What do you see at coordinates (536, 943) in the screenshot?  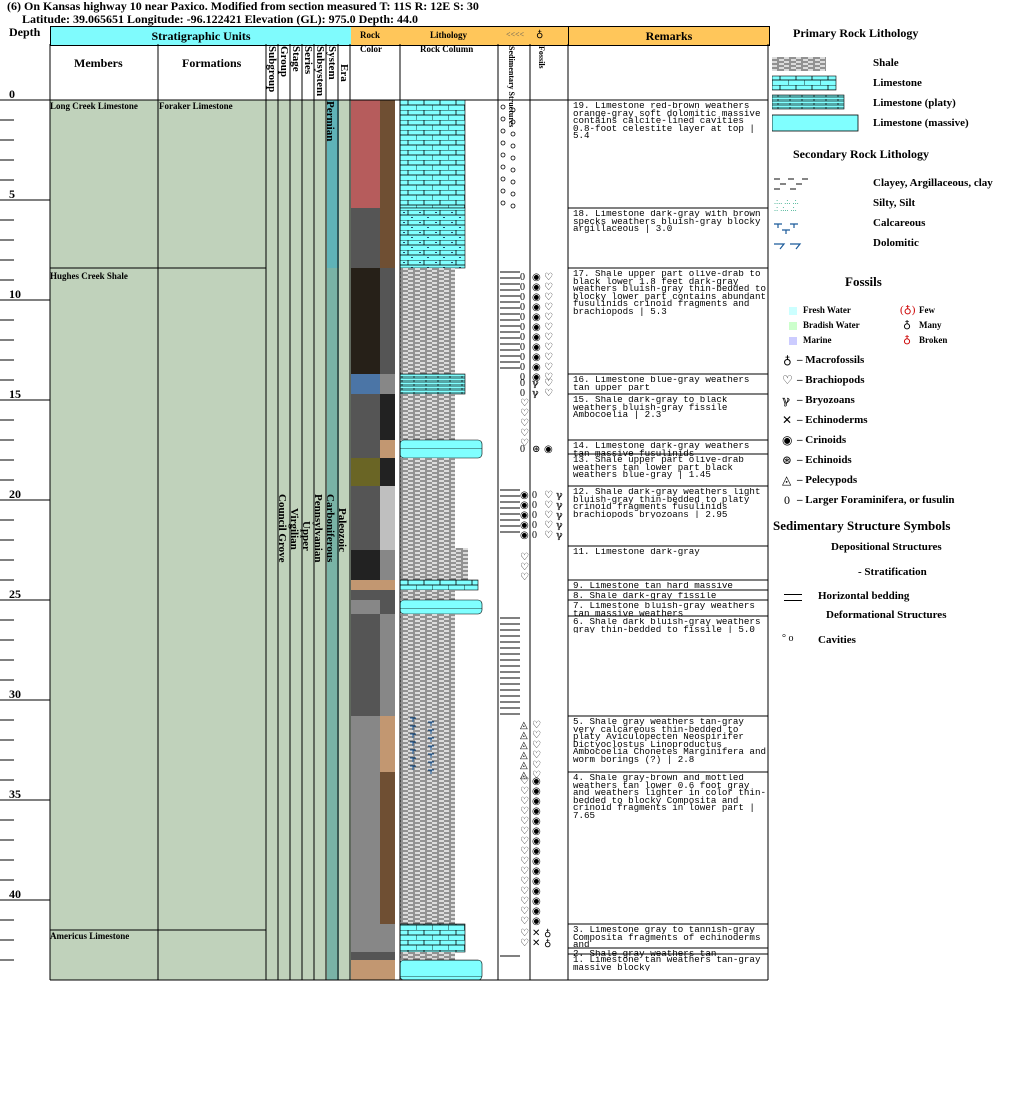 I see `fossil-marker: ✕` at bounding box center [536, 943].